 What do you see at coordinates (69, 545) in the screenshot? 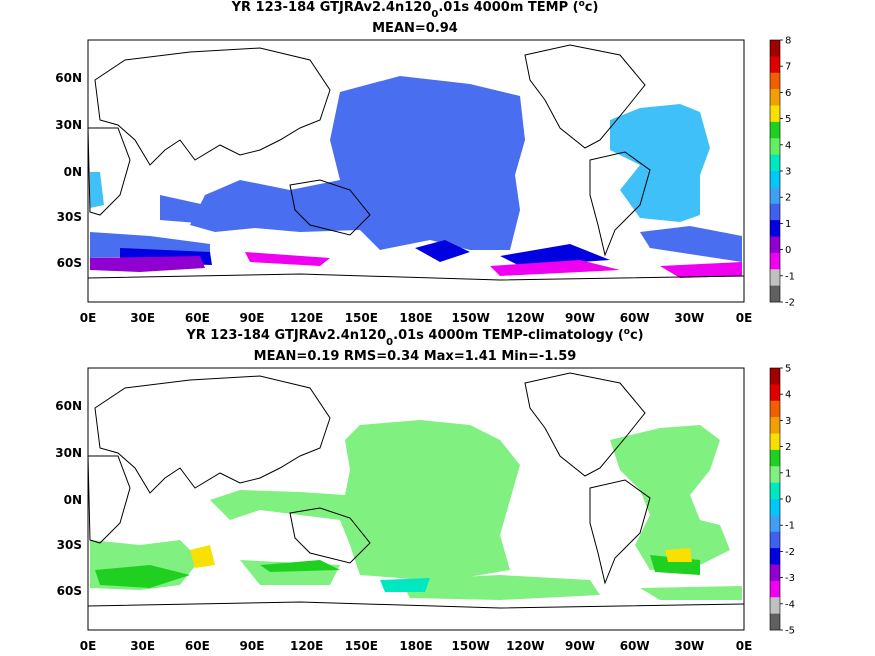
I see `panel-2-lat-label: 30S` at bounding box center [69, 545].